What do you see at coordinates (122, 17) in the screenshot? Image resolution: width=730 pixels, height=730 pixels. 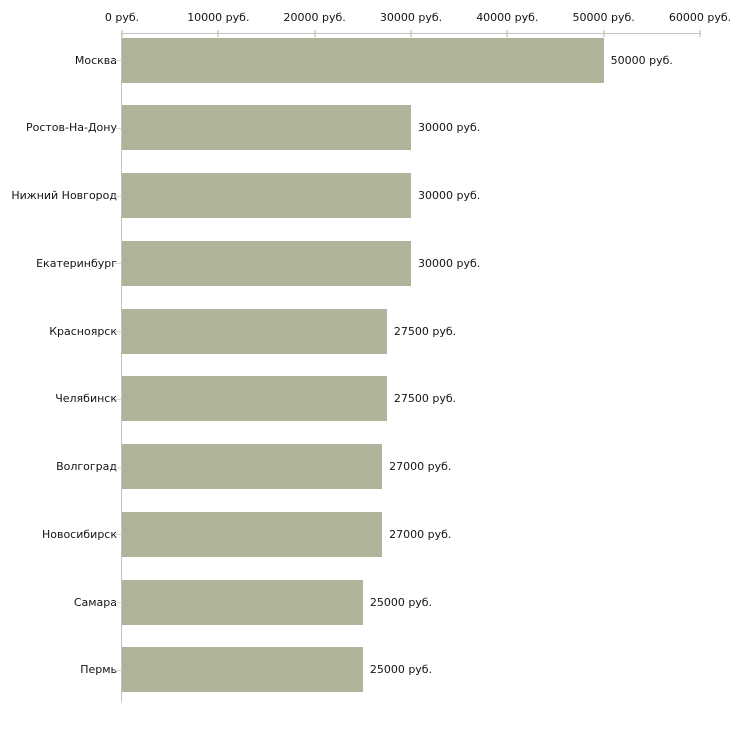 I see `x-axis-tick-label: 0 руб.` at bounding box center [122, 17].